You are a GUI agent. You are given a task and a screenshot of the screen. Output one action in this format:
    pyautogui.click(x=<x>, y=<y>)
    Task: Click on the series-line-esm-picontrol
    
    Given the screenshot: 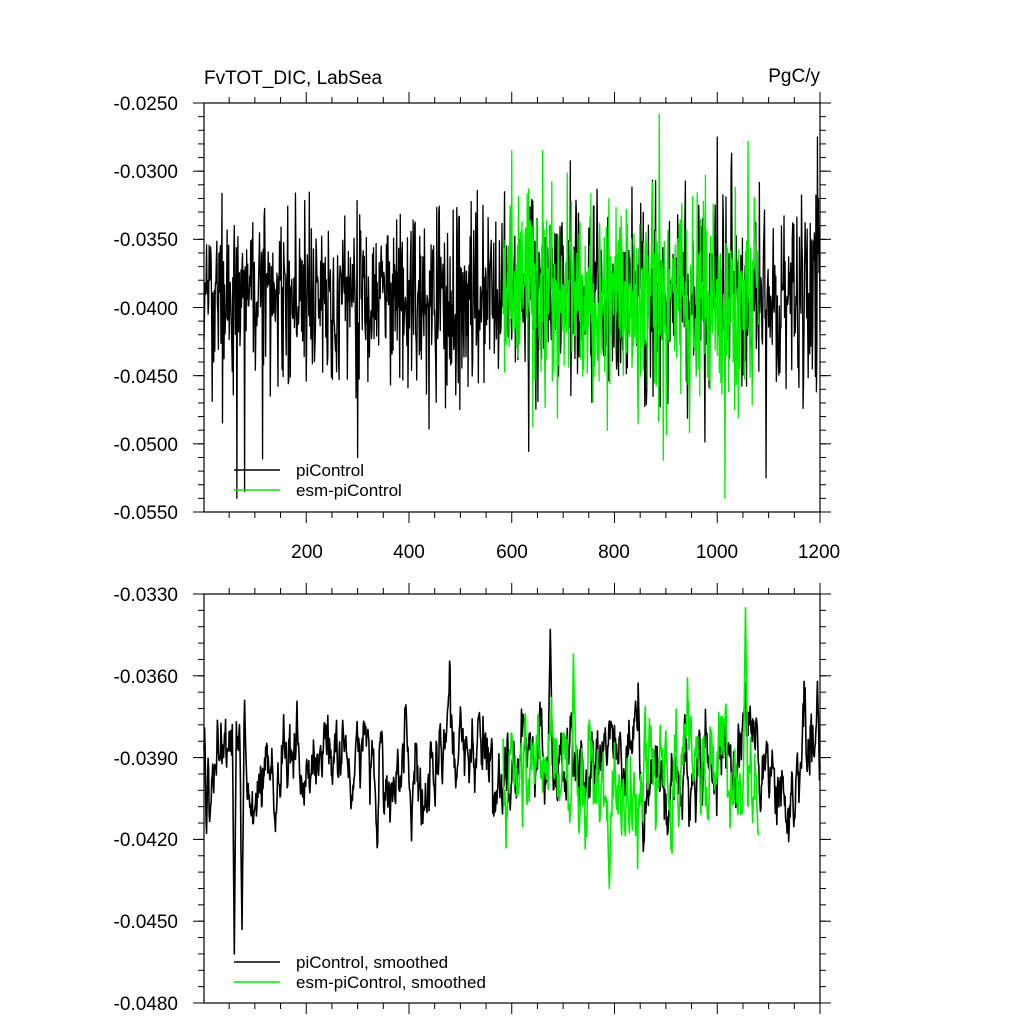 What is the action you would take?
    pyautogui.click(x=630, y=306)
    